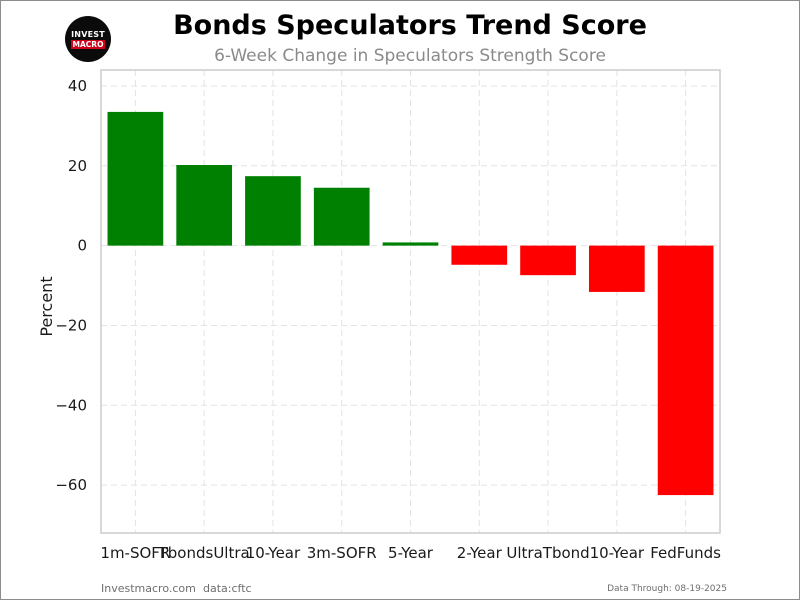  What do you see at coordinates (77, 166) in the screenshot?
I see `y-tick-label: 20` at bounding box center [77, 166].